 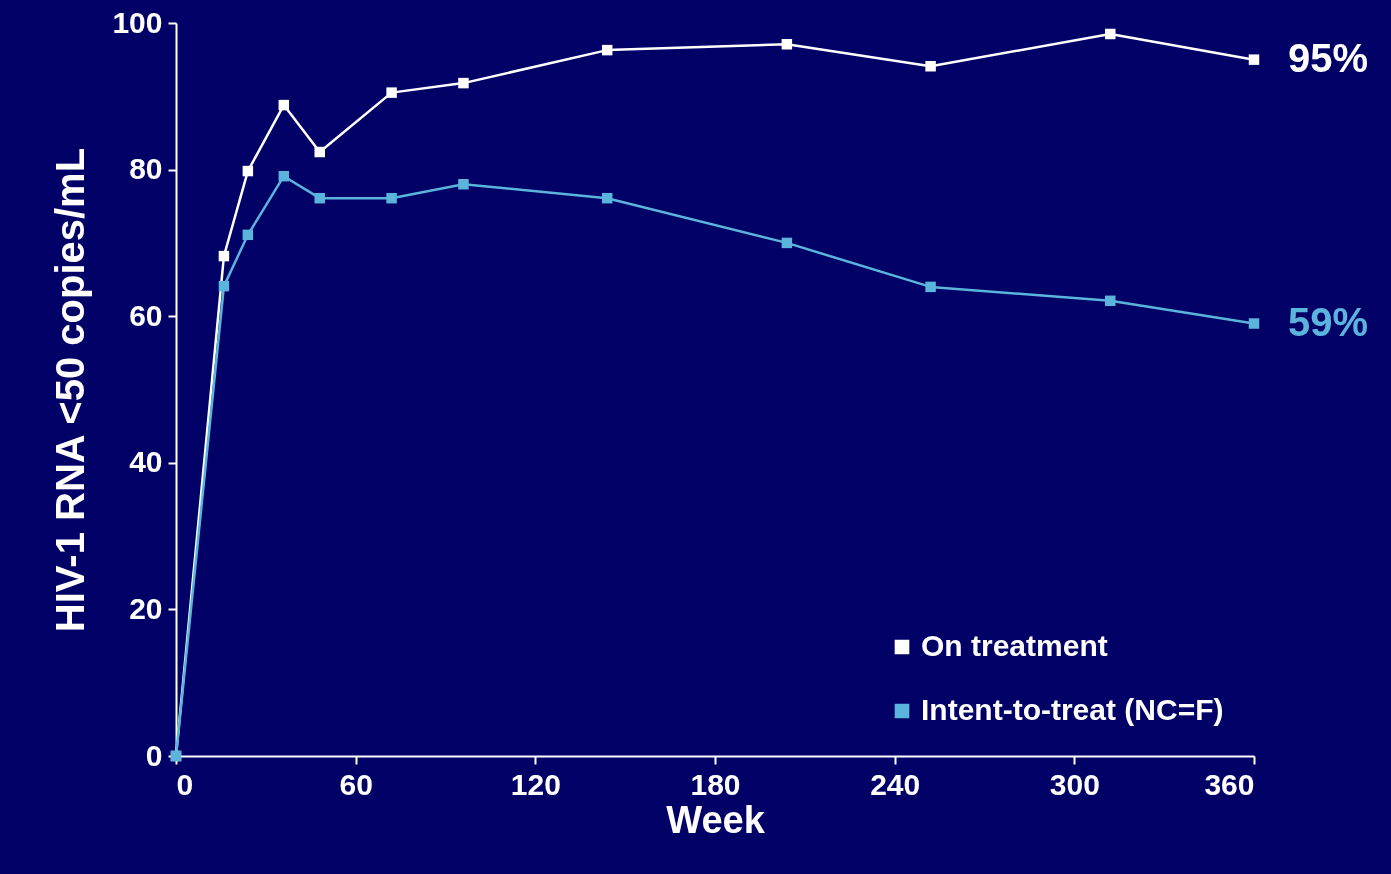 What do you see at coordinates (146, 315) in the screenshot?
I see `y-tick-label: 60` at bounding box center [146, 315].